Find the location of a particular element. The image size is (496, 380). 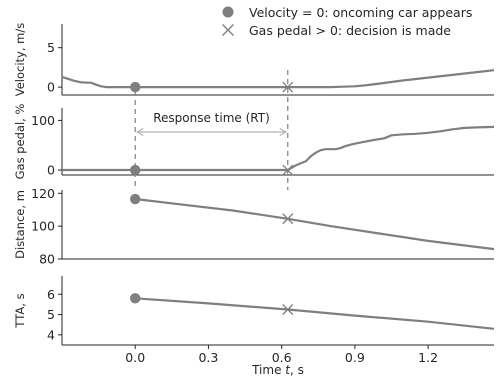

panel-0-ytick-label-0: 0 is located at coordinates (51, 87).